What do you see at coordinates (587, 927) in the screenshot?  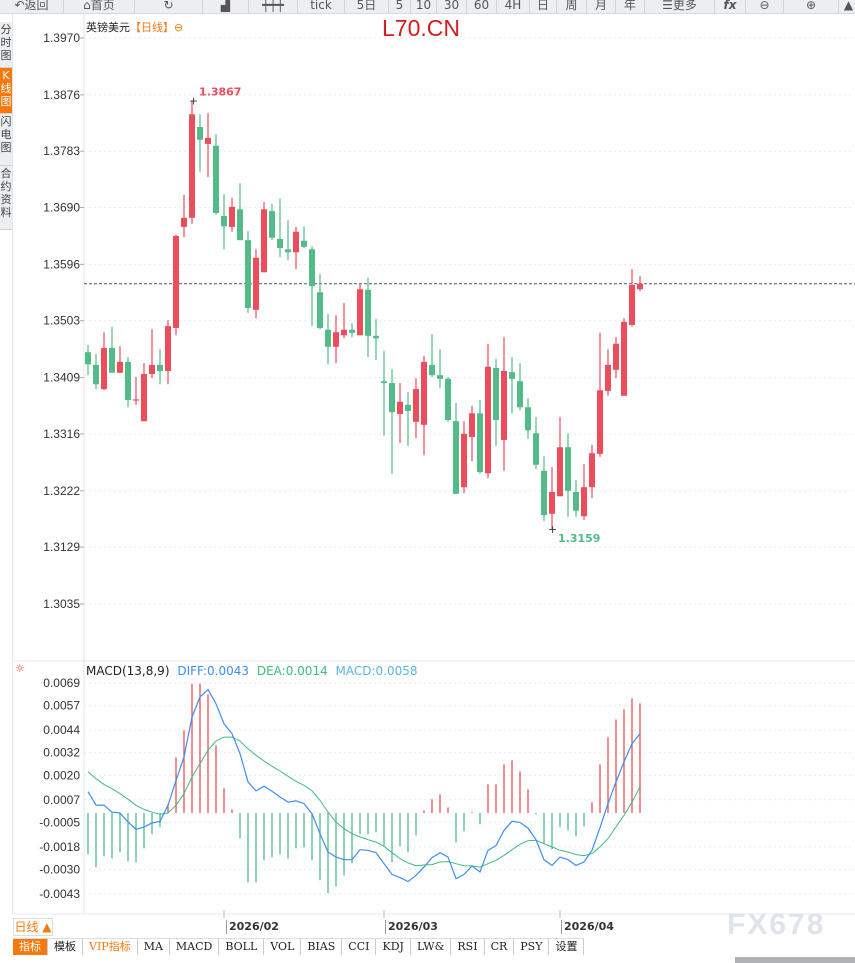 I see `date-label: 2026/04` at bounding box center [587, 927].